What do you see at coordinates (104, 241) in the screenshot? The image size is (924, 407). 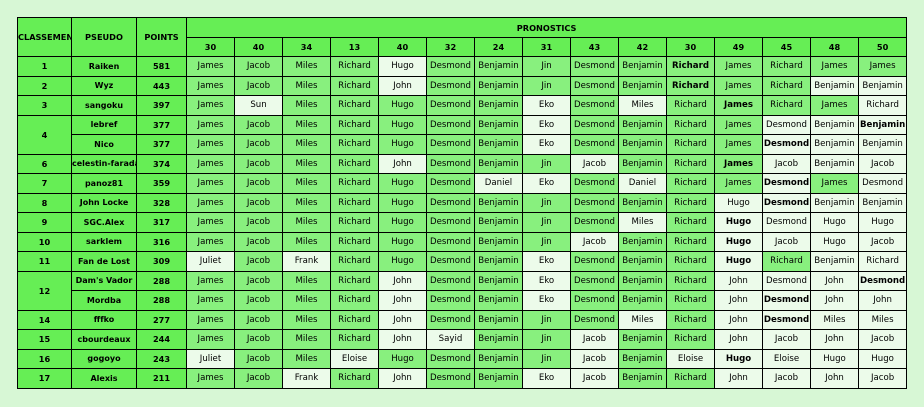 I see `pseudo-cell: sarklem` at bounding box center [104, 241].